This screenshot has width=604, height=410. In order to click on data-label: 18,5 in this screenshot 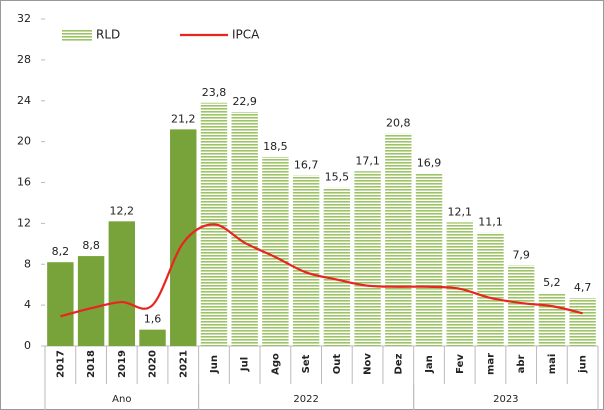, I will do `click(275, 146)`.